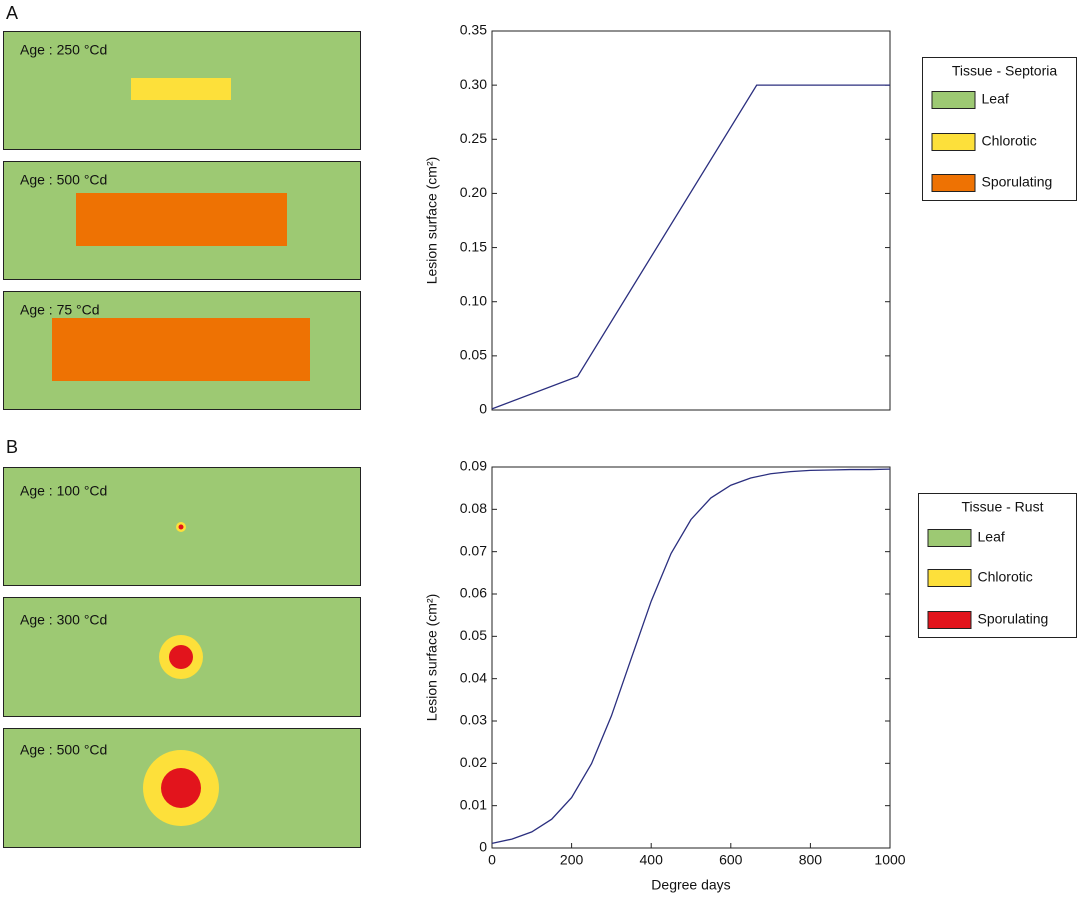 Image resolution: width=1080 pixels, height=900 pixels. I want to click on y-tick-label: 0.30, so click(473, 84).